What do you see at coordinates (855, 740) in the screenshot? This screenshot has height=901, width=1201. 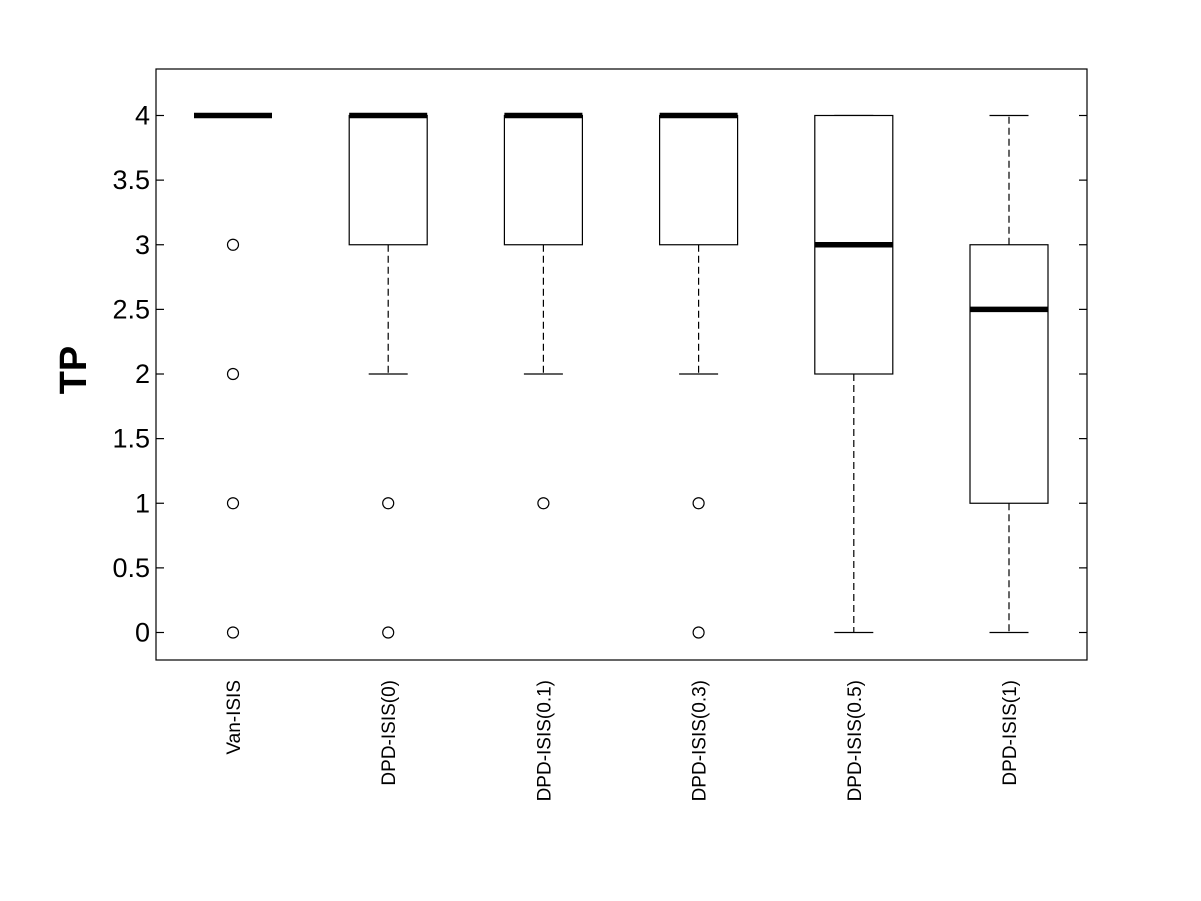 I see `x-tick-label: DPD-ISIS(0.5)` at bounding box center [855, 740].